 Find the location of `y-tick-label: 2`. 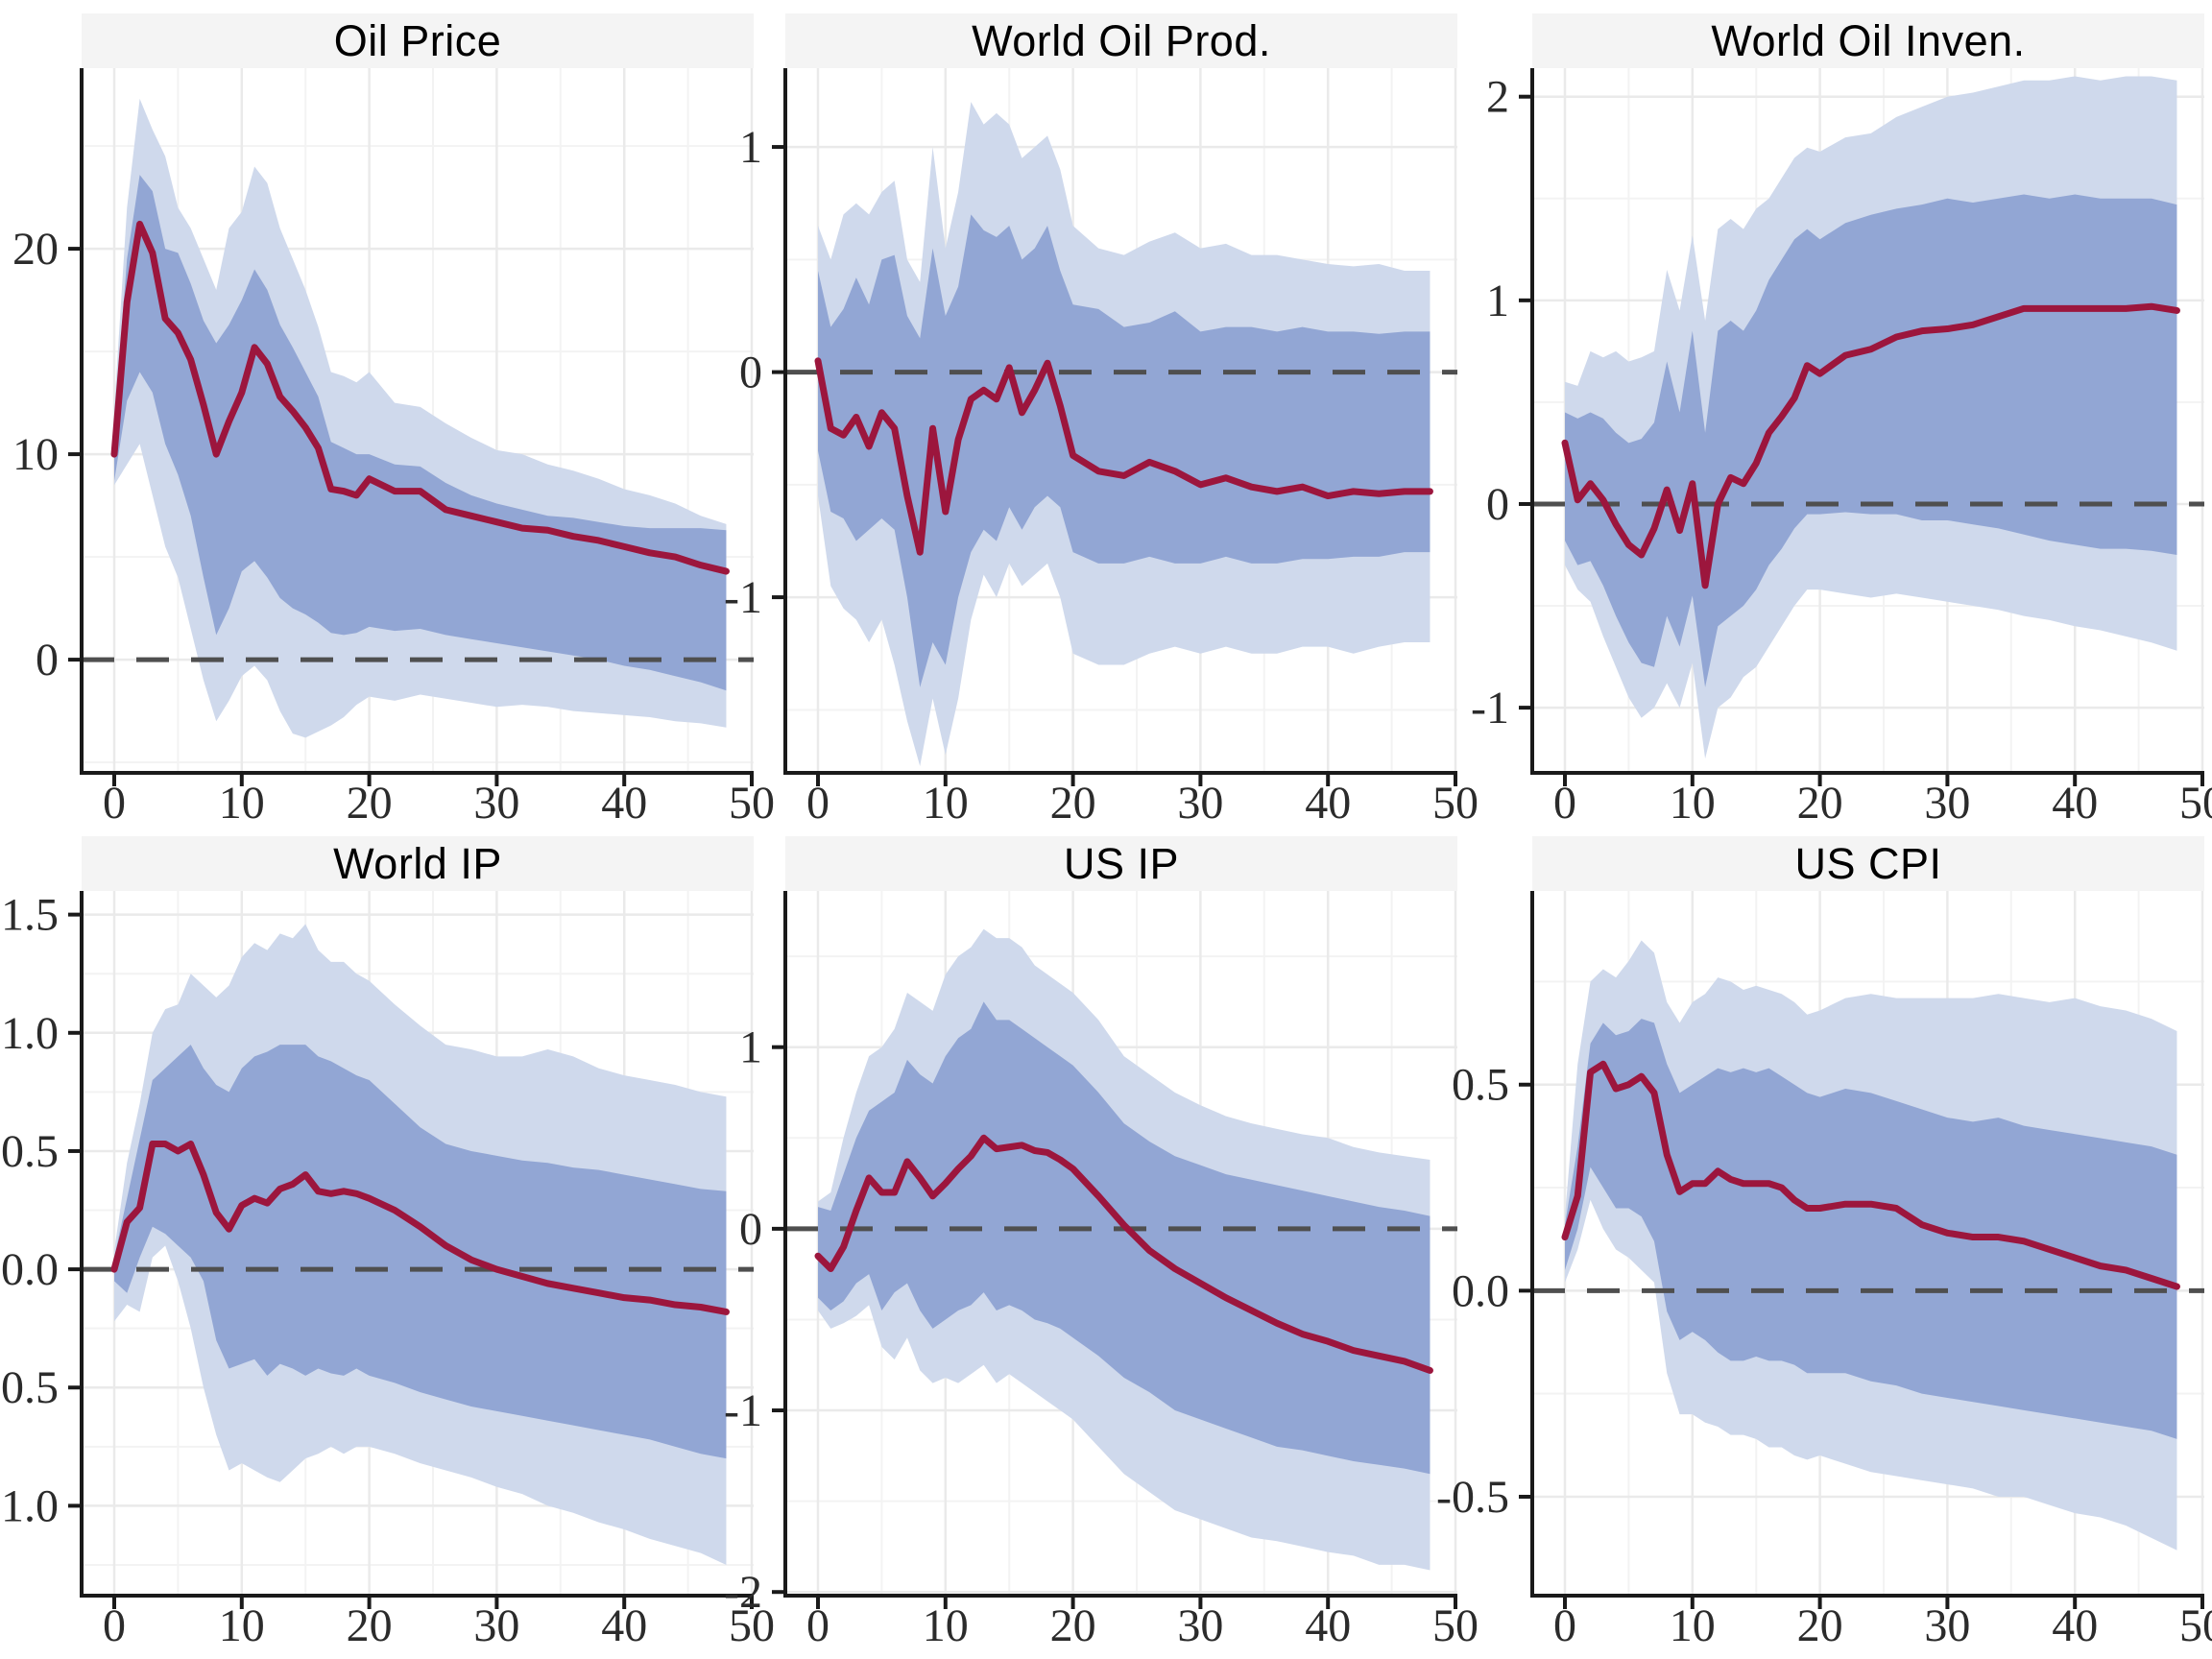

y-tick-label: 2 is located at coordinates (1498, 97).